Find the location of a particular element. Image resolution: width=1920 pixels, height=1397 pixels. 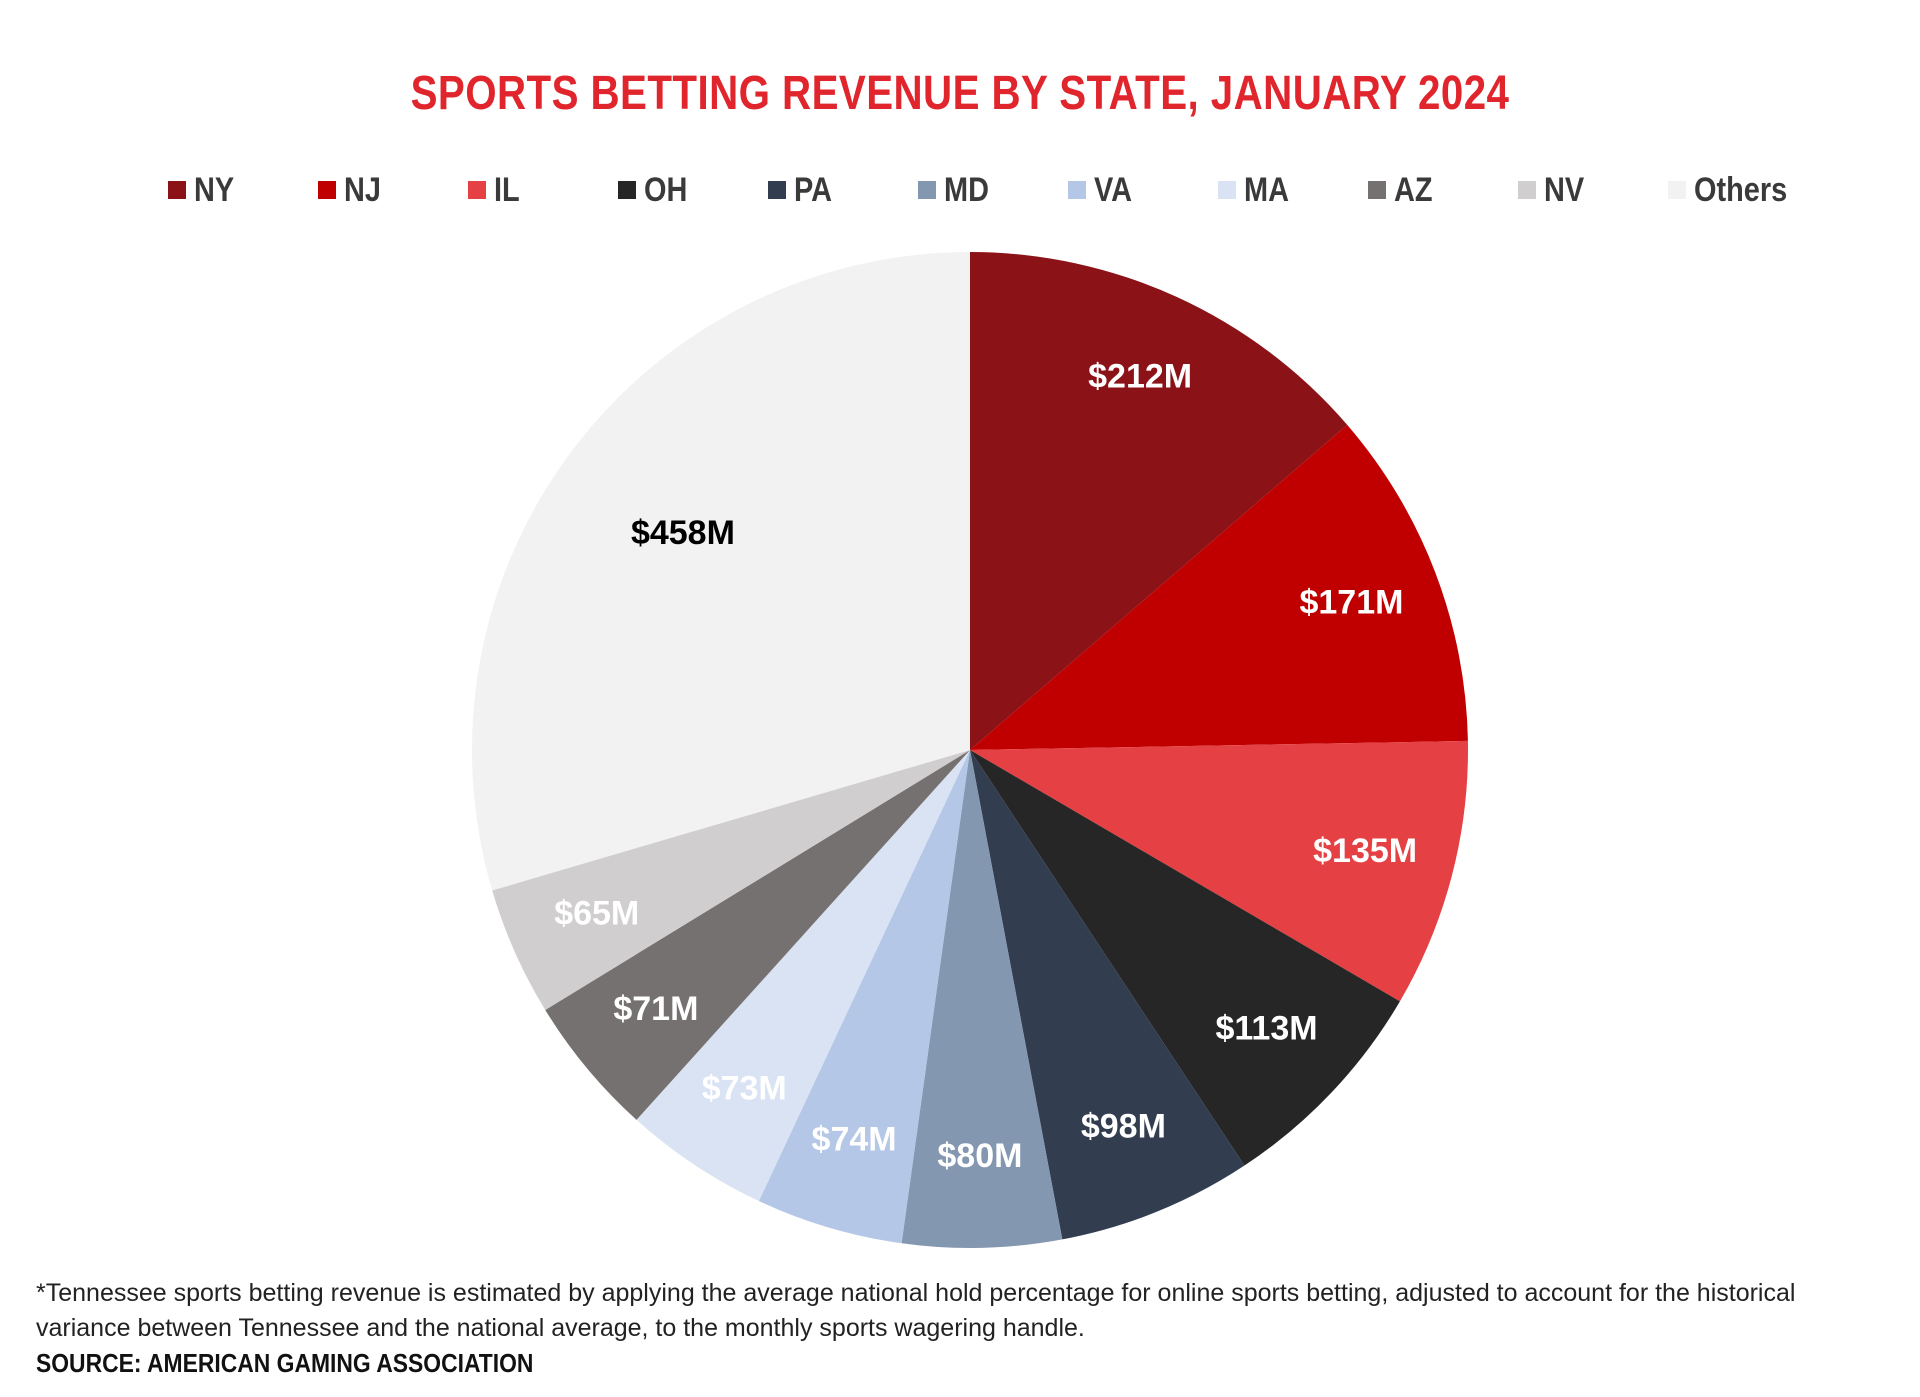

legend-item-oh: OH is located at coordinates (656, 190).